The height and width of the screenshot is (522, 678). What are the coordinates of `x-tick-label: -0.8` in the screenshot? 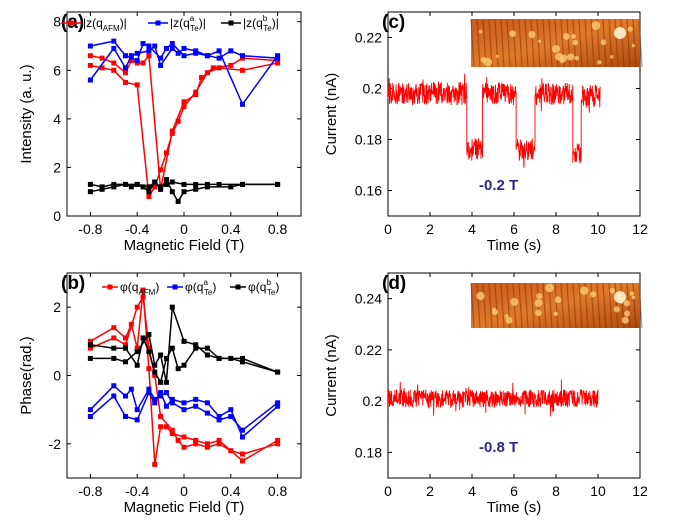 It's located at (90, 229).